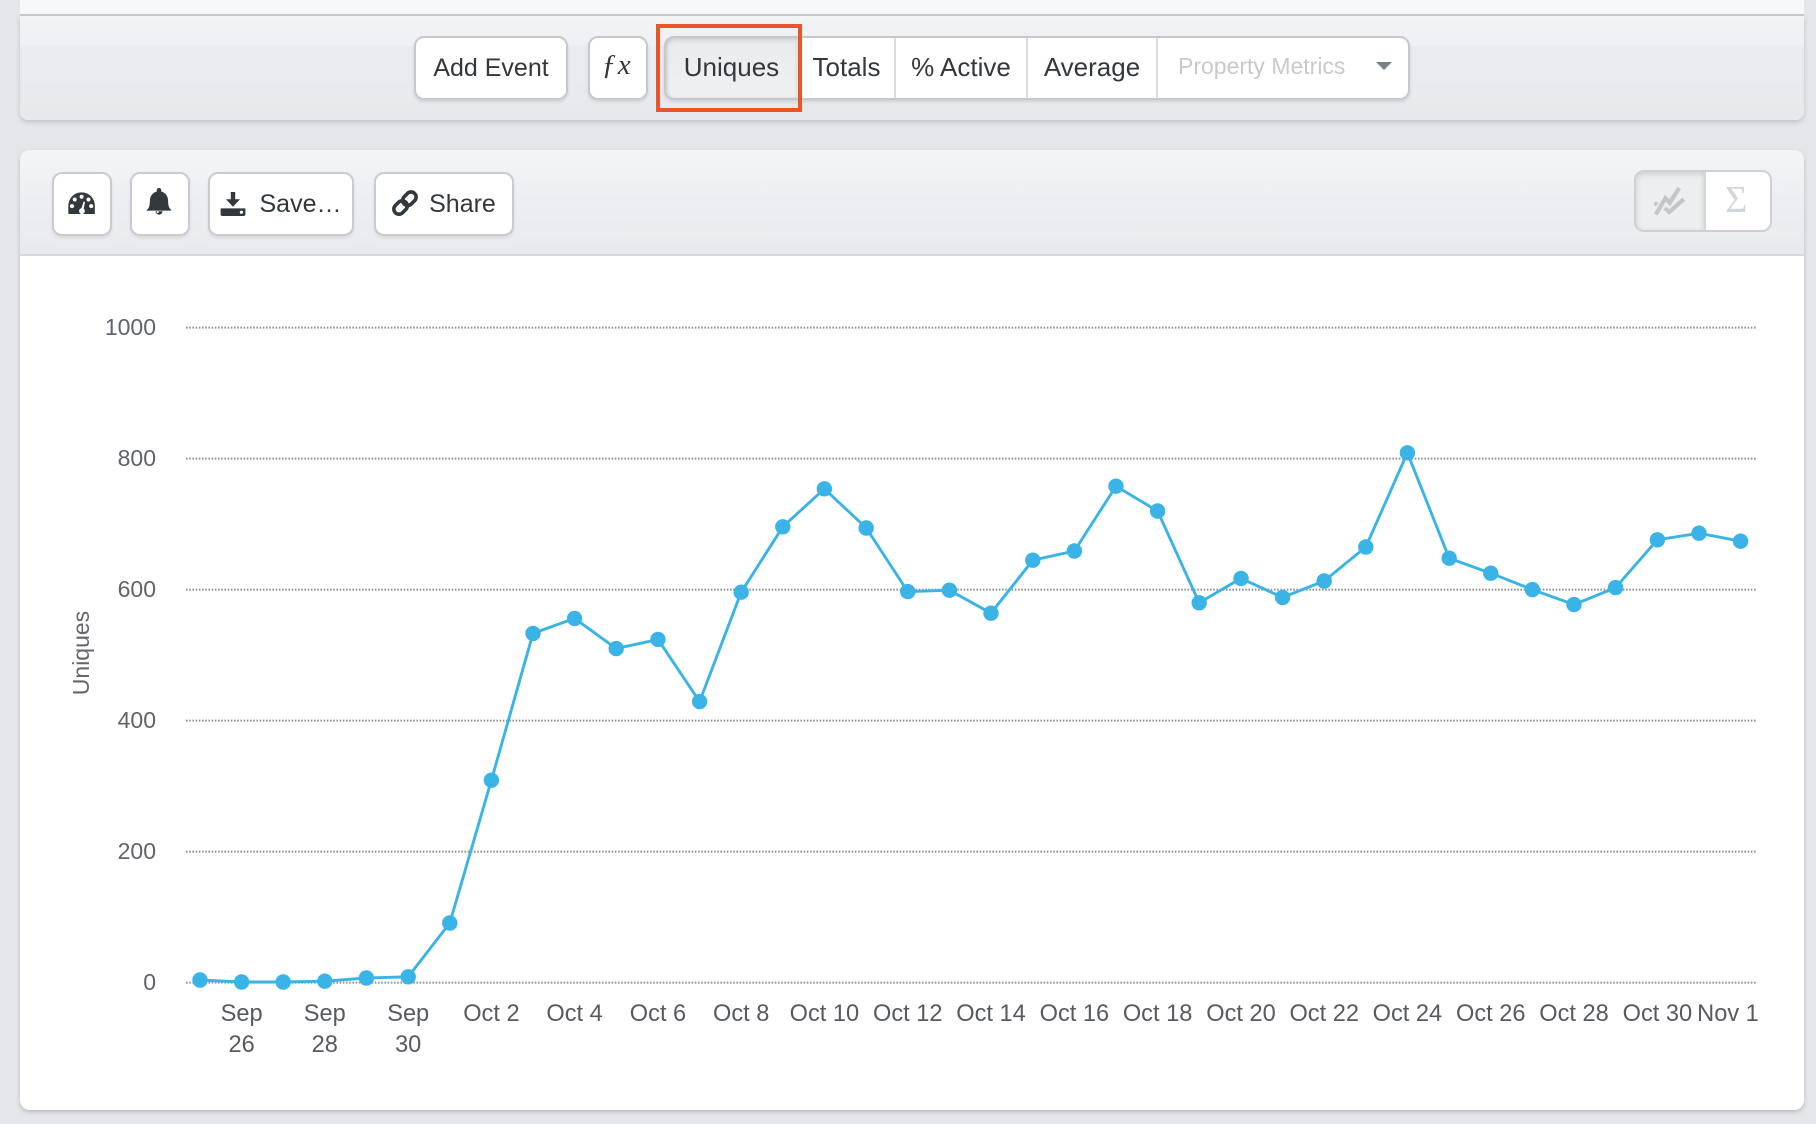 This screenshot has width=1816, height=1124. Describe the element at coordinates (741, 1014) in the screenshot. I see `svg-text: Oct 8` at that location.